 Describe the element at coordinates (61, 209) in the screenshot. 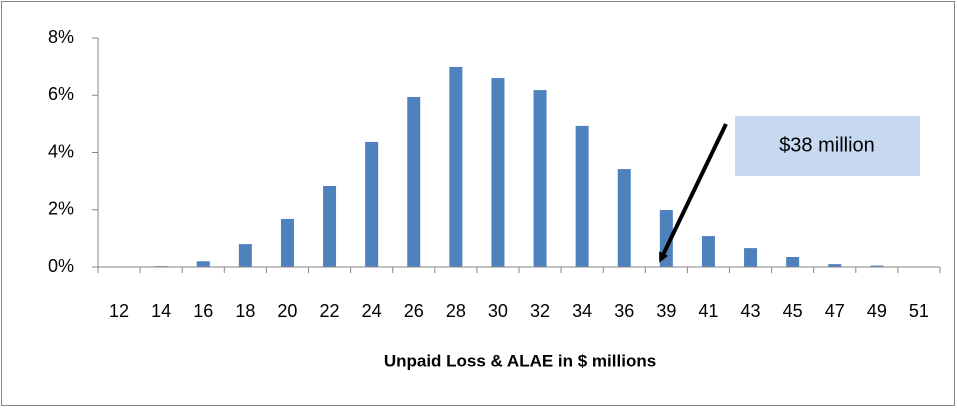

I see `y-tick-label: 2%` at that location.